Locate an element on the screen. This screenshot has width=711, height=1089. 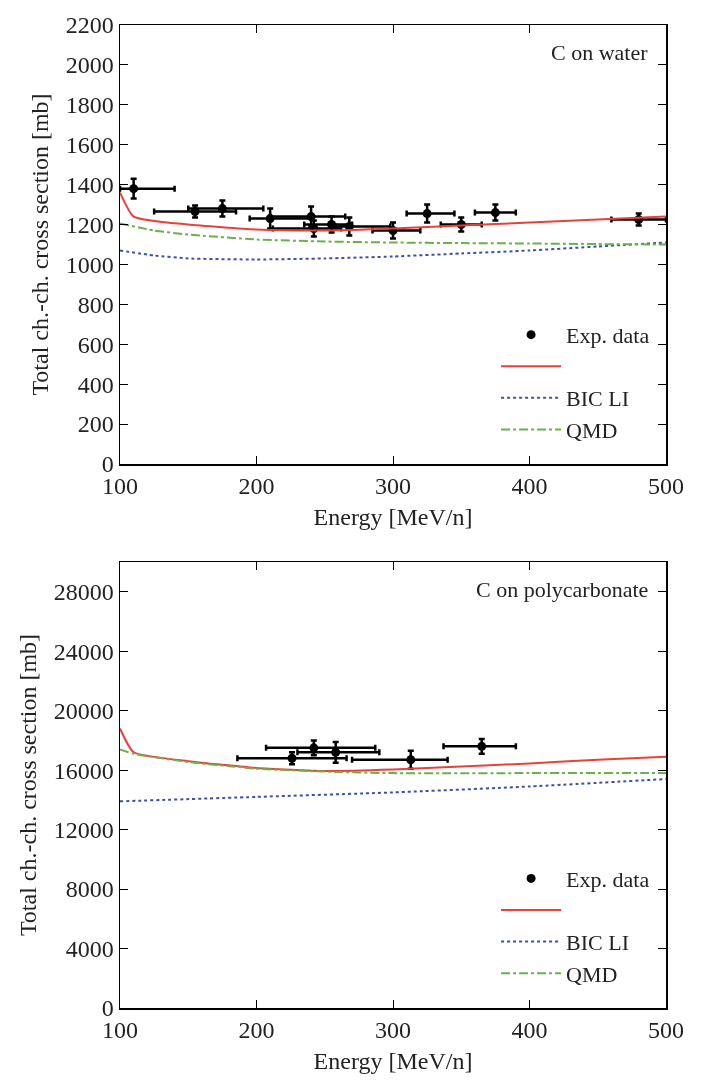
y-tick-label: 4000 is located at coordinates (89, 948).